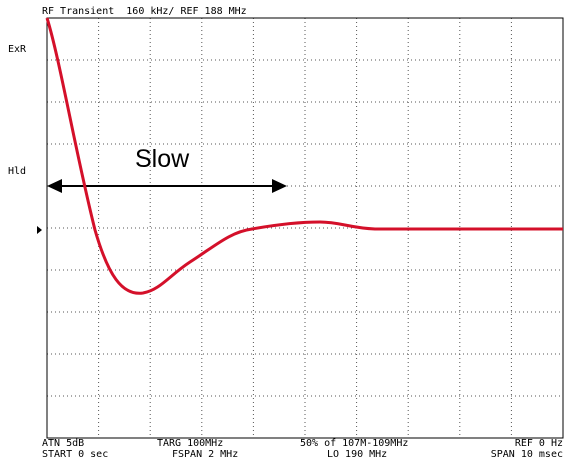 The width and height of the screenshot is (569, 465). I want to click on reference-marker, so click(39, 230).